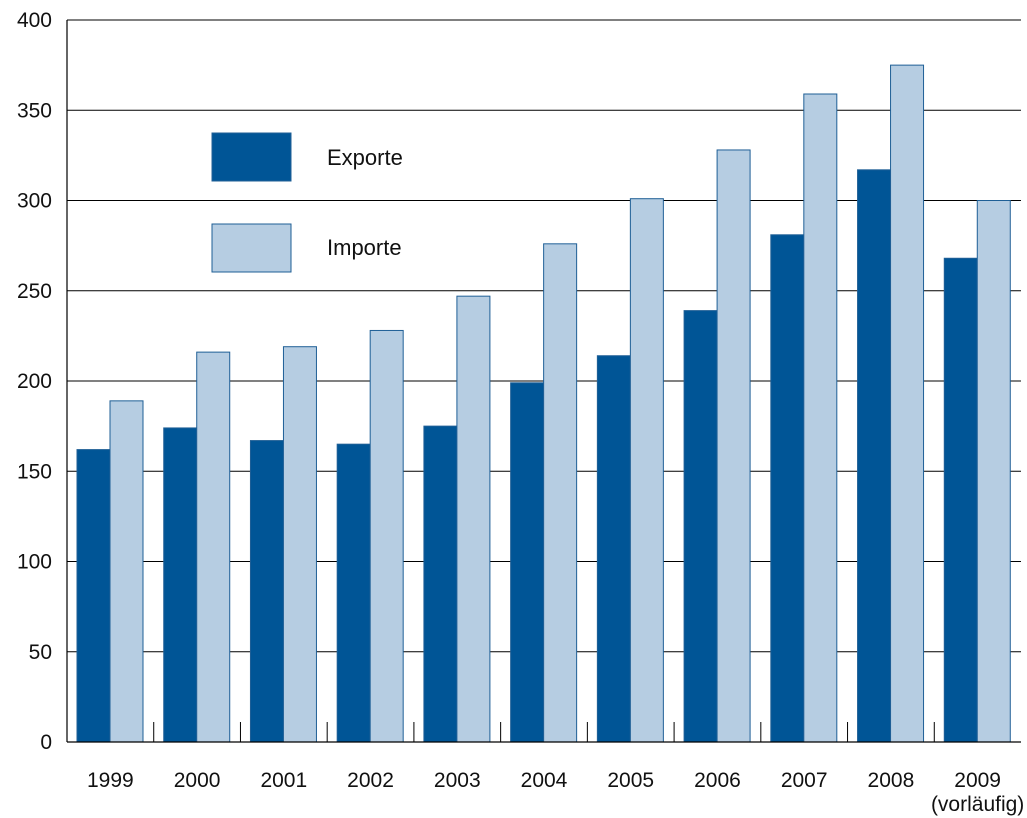 Image resolution: width=1027 pixels, height=818 pixels. Describe the element at coordinates (93, 596) in the screenshot. I see `bar-exporte-1999` at that location.